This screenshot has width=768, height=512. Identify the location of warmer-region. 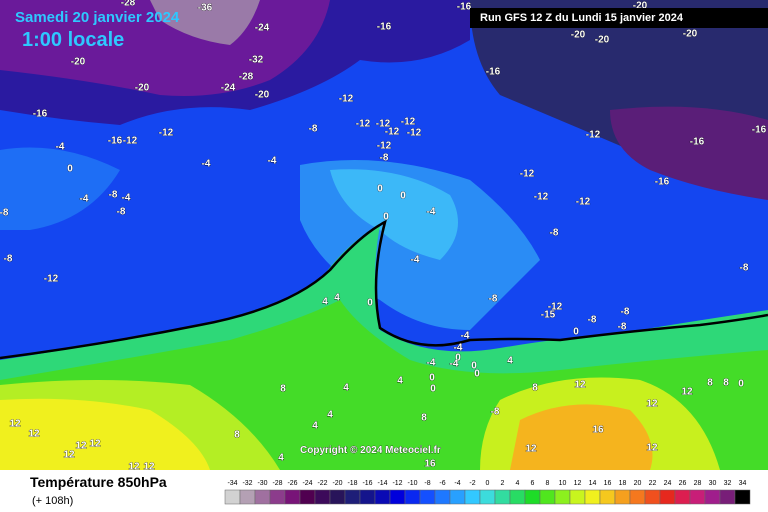
(105, 434).